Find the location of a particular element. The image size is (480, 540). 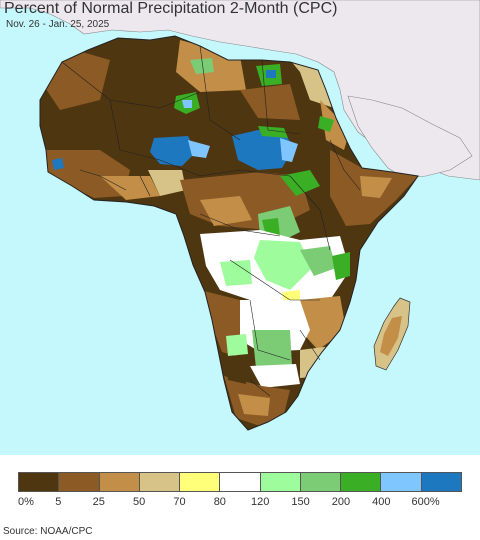

legend-label: 50 is located at coordinates (139, 502).